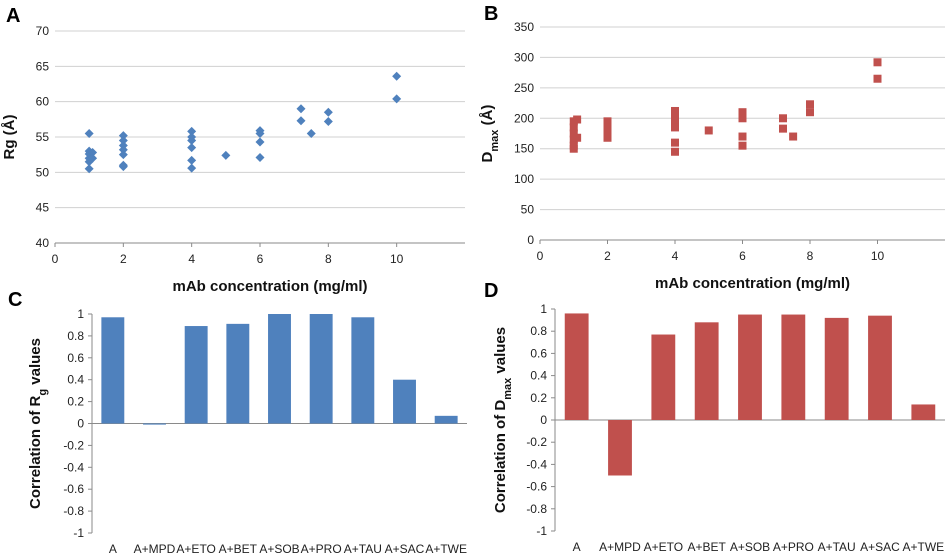 The image size is (948, 557). I want to click on y-tick-label: 0.8, so click(75, 336).